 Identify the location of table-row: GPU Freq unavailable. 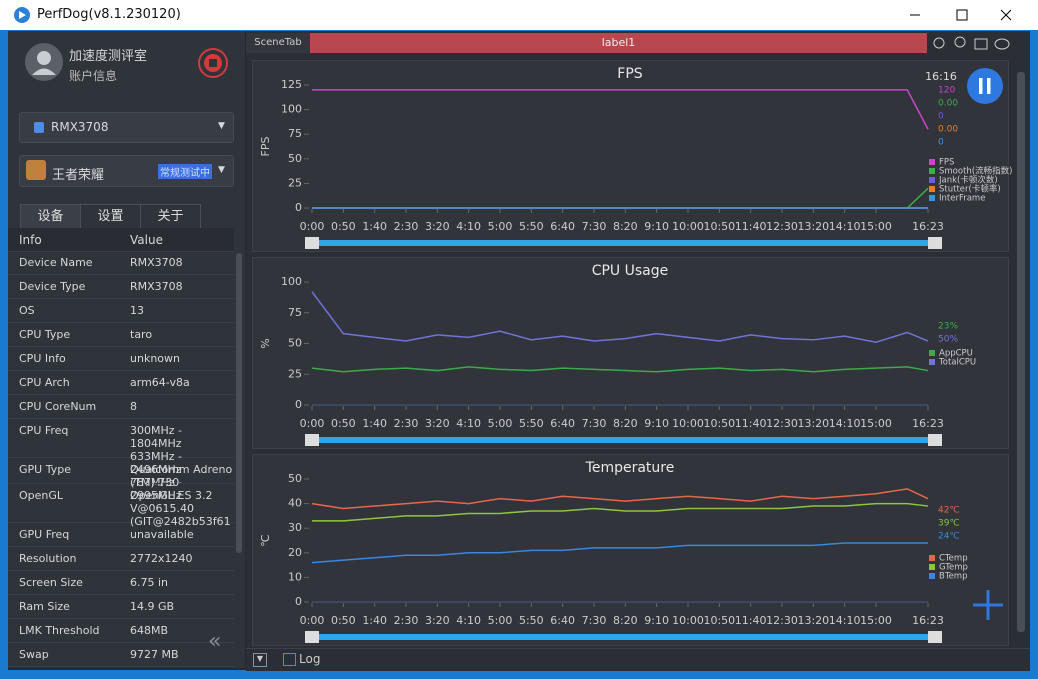
(121, 535).